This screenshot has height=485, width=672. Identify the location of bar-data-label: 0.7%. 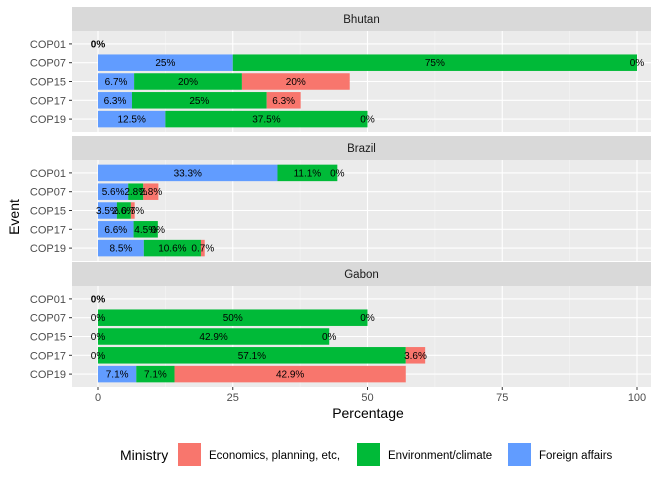
(202, 249).